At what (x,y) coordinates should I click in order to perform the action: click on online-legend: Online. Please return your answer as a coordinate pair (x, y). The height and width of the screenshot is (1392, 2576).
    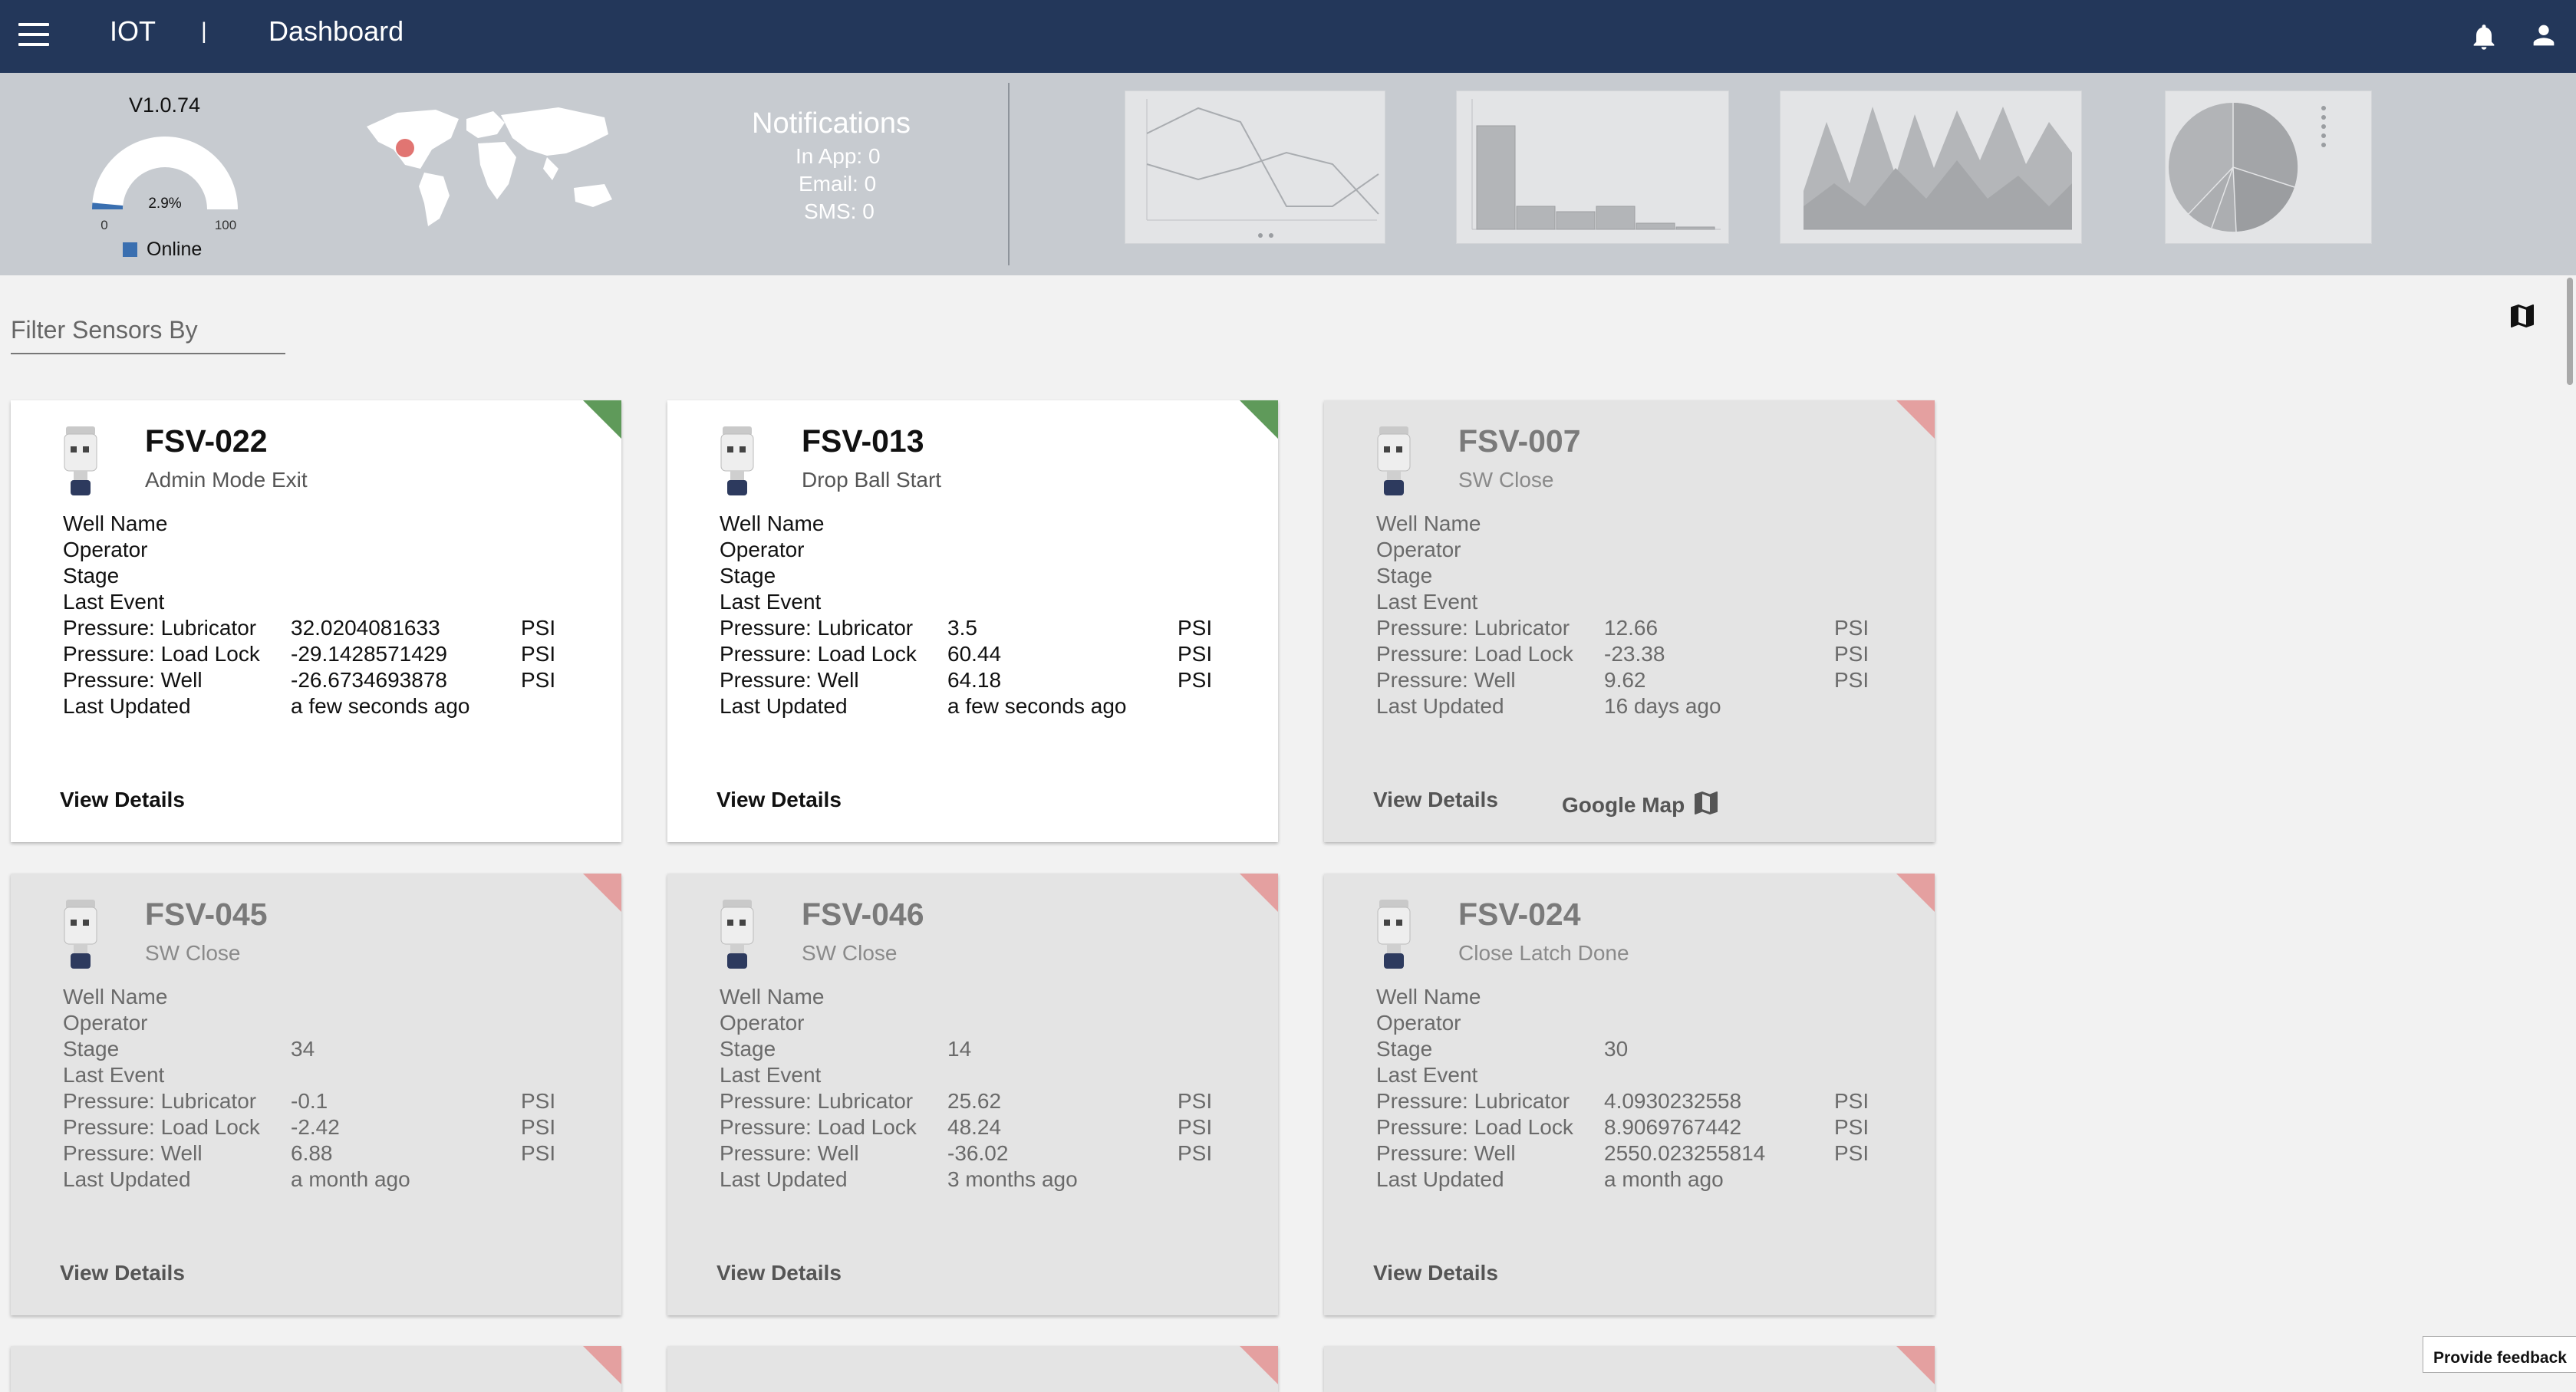
    Looking at the image, I should click on (162, 250).